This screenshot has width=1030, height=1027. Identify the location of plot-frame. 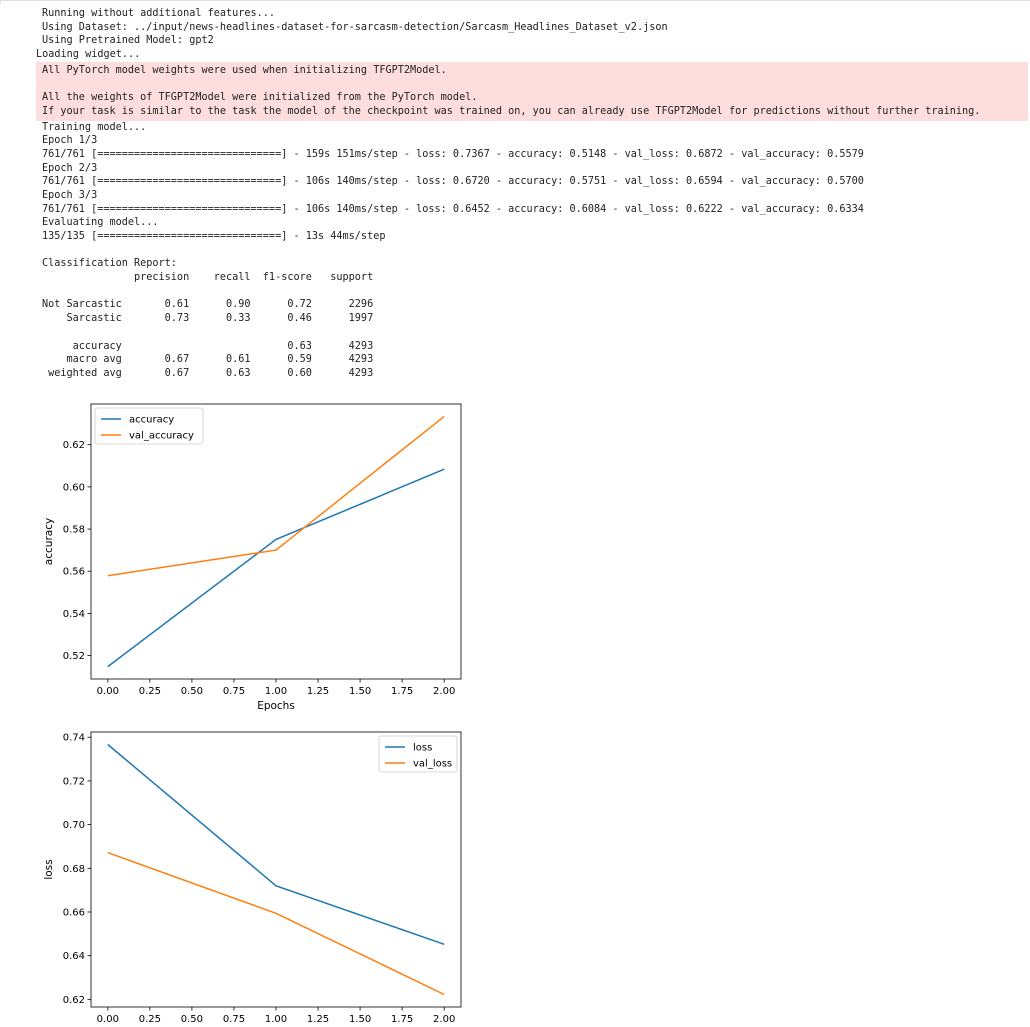
(276, 869).